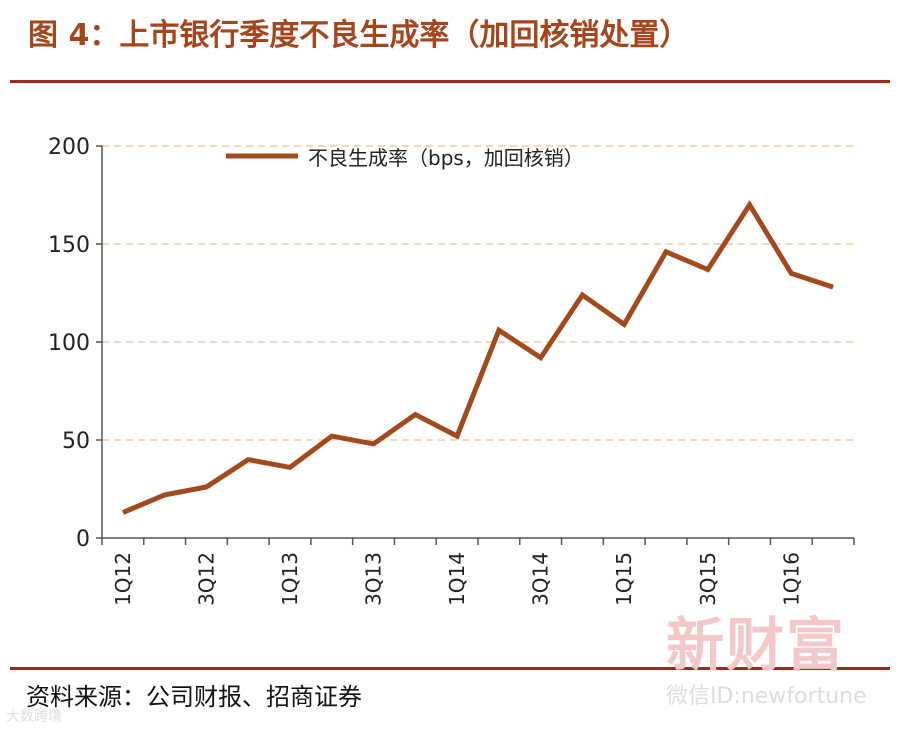 Image resolution: width=900 pixels, height=731 pixels. Describe the element at coordinates (123, 579) in the screenshot. I see `x-tick-label: 1Q12` at that location.